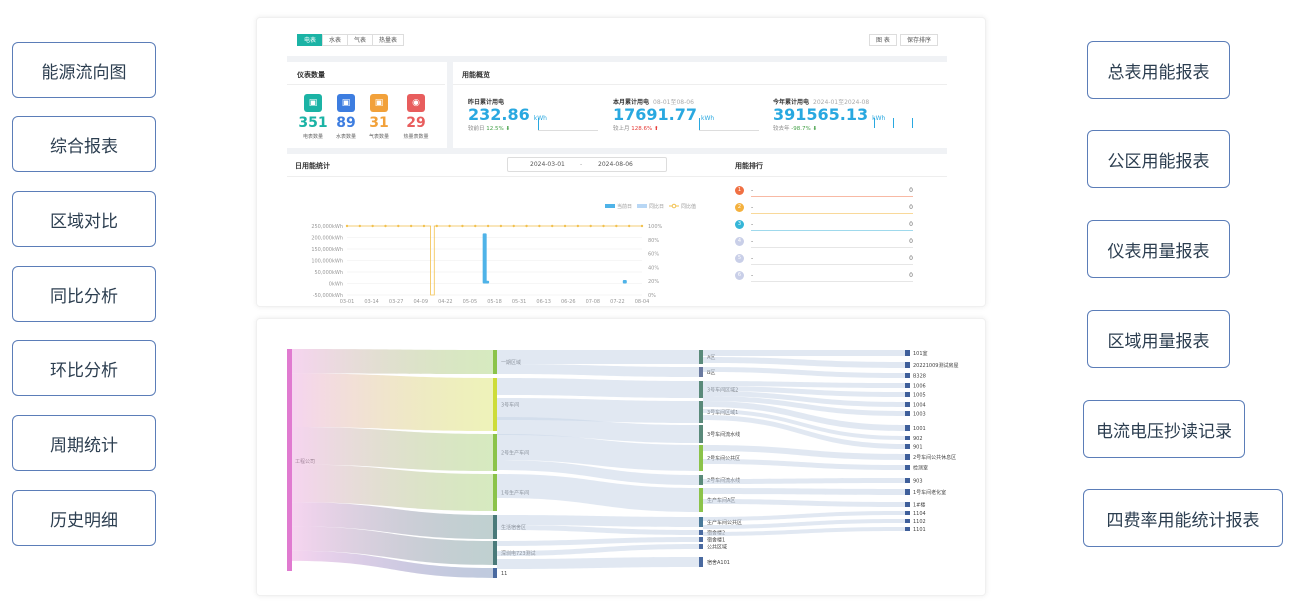 The width and height of the screenshot is (1305, 612). Describe the element at coordinates (327, 227) in the screenshot. I see `y-tick-label: 250,000kWh` at that location.